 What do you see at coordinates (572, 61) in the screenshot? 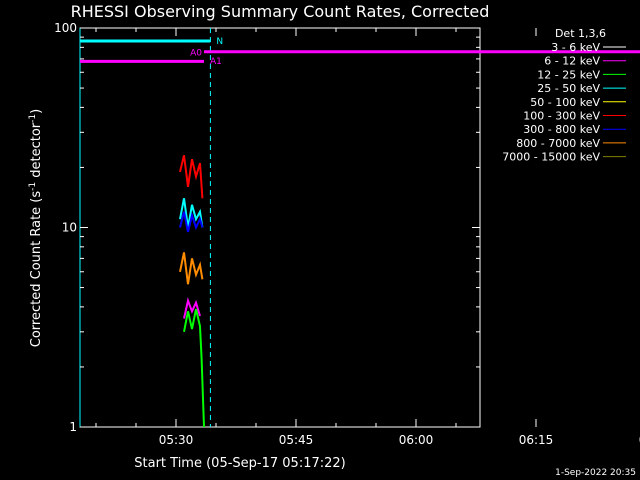
I see `legend-label-1: 6 - 12 keV` at bounding box center [572, 61].